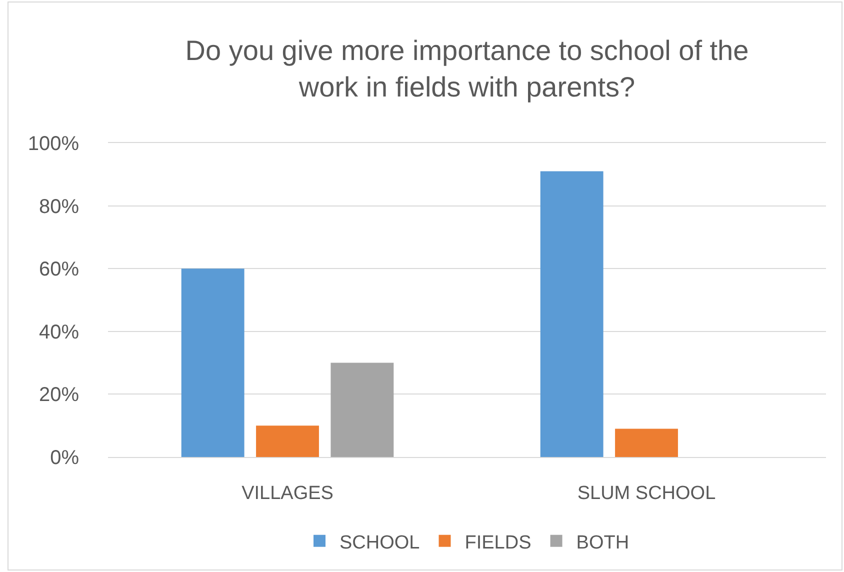 Image resolution: width=844 pixels, height=572 pixels. I want to click on legend-label: BOTH, so click(603, 543).